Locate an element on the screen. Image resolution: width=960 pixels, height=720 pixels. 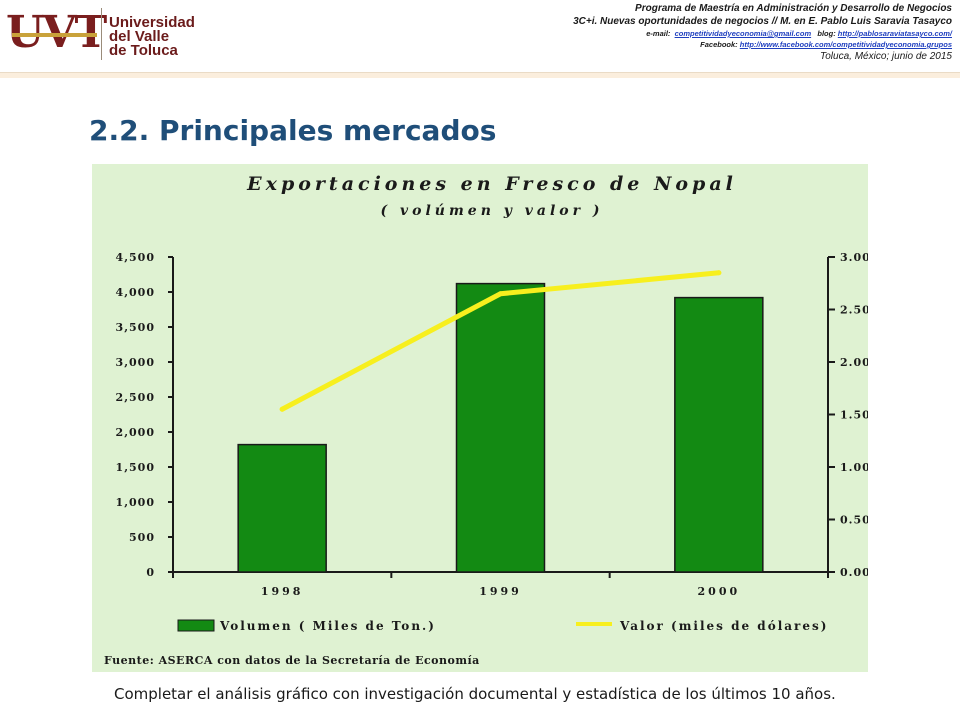
left-tick-label: 2,500 is located at coordinates (135, 397).